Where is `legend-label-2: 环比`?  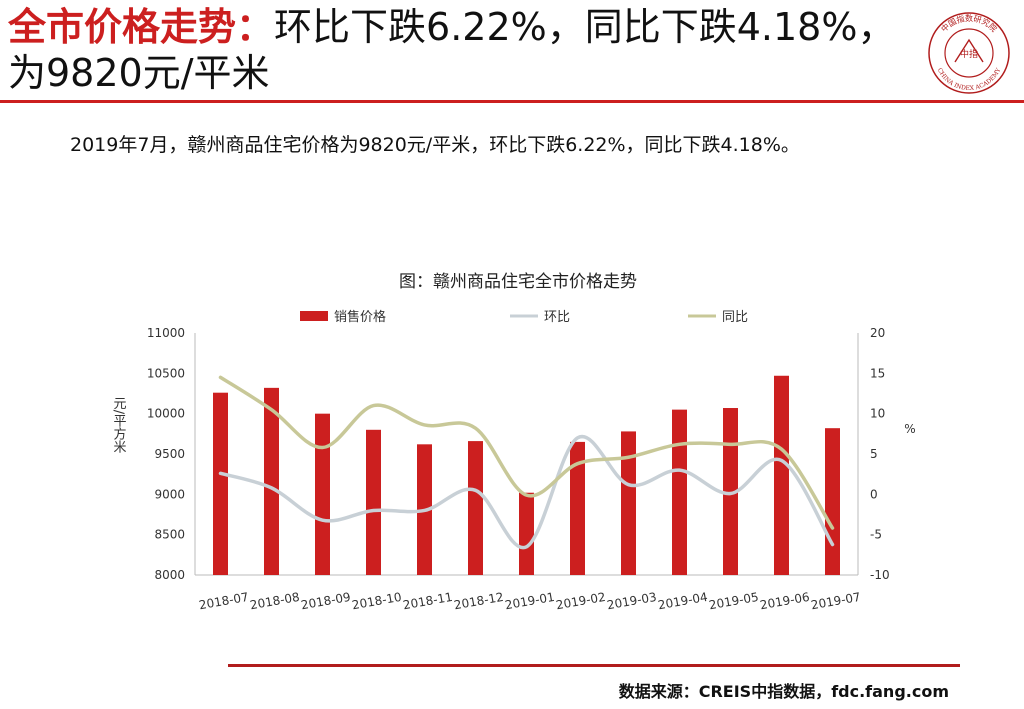
legend-label-2: 环比 is located at coordinates (557, 317).